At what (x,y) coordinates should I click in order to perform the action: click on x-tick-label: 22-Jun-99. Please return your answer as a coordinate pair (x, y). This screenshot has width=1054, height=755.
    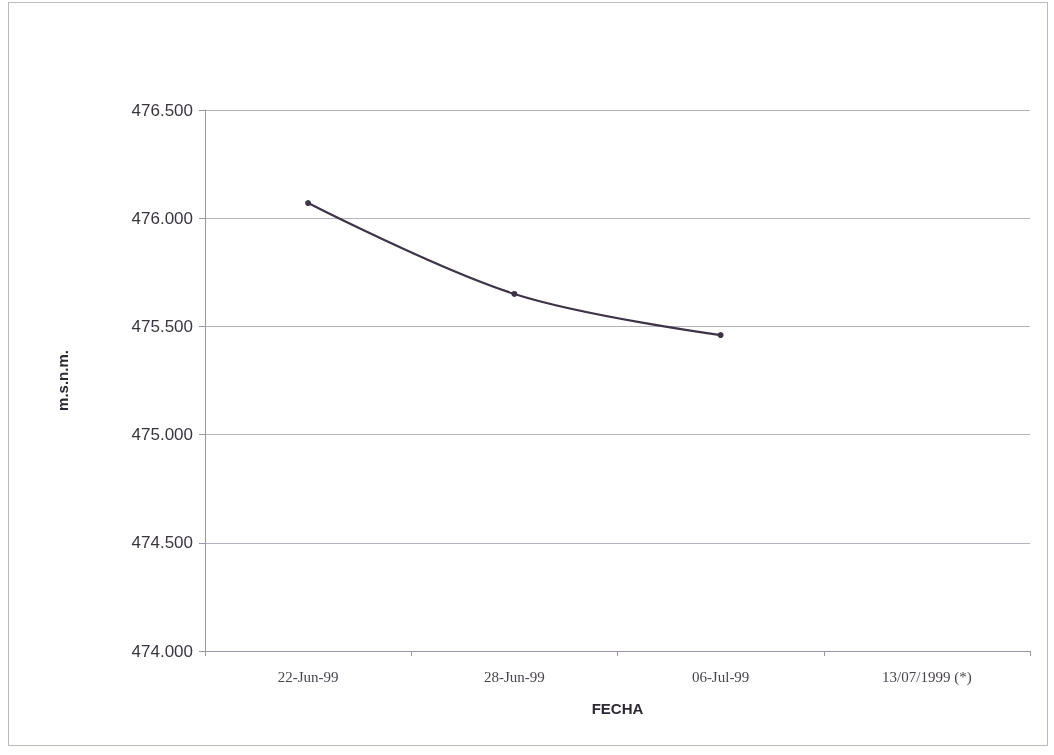
    Looking at the image, I should click on (308, 676).